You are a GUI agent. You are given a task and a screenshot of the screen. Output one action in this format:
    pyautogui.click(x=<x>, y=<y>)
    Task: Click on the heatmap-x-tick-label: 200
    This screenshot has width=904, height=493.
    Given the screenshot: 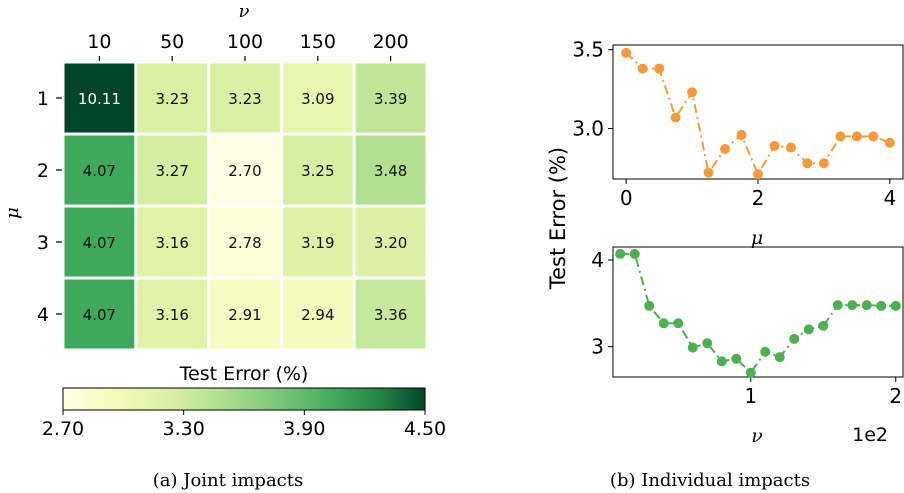 What is the action you would take?
    pyautogui.click(x=390, y=42)
    